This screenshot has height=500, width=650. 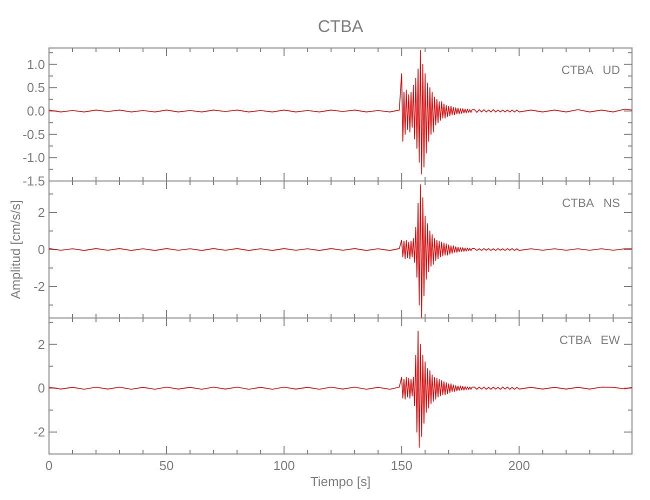 I want to click on x-tick-label: 150, so click(x=401, y=465).